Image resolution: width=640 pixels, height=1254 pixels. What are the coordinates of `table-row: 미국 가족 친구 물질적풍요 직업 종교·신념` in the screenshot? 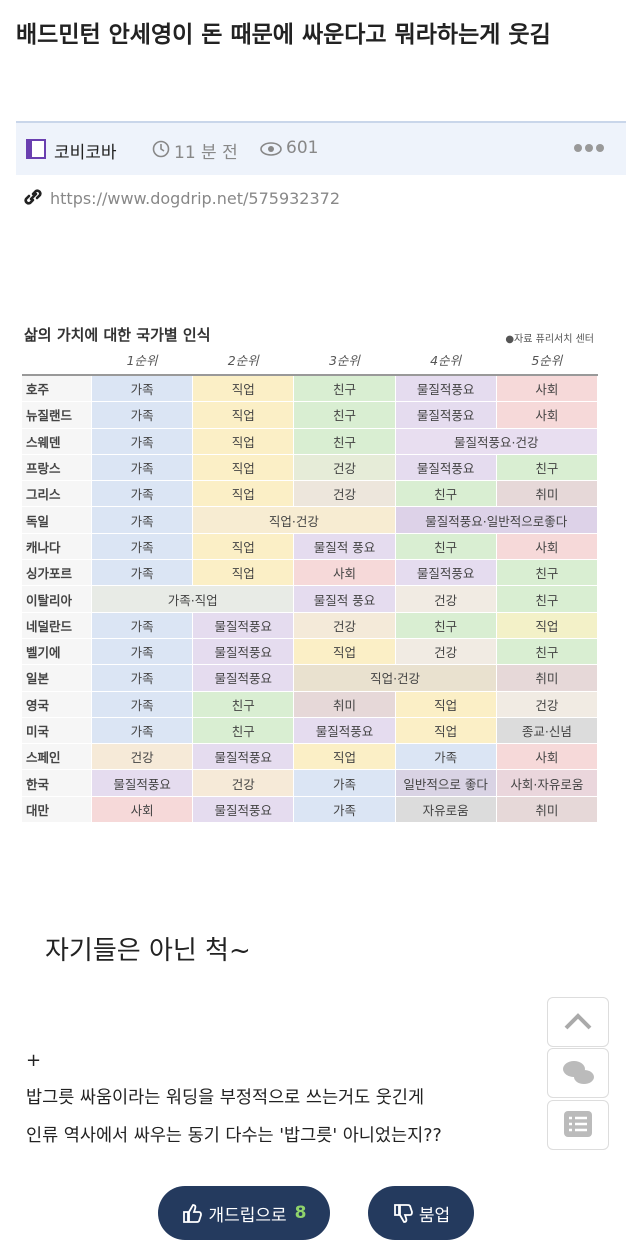 It's located at (310, 731).